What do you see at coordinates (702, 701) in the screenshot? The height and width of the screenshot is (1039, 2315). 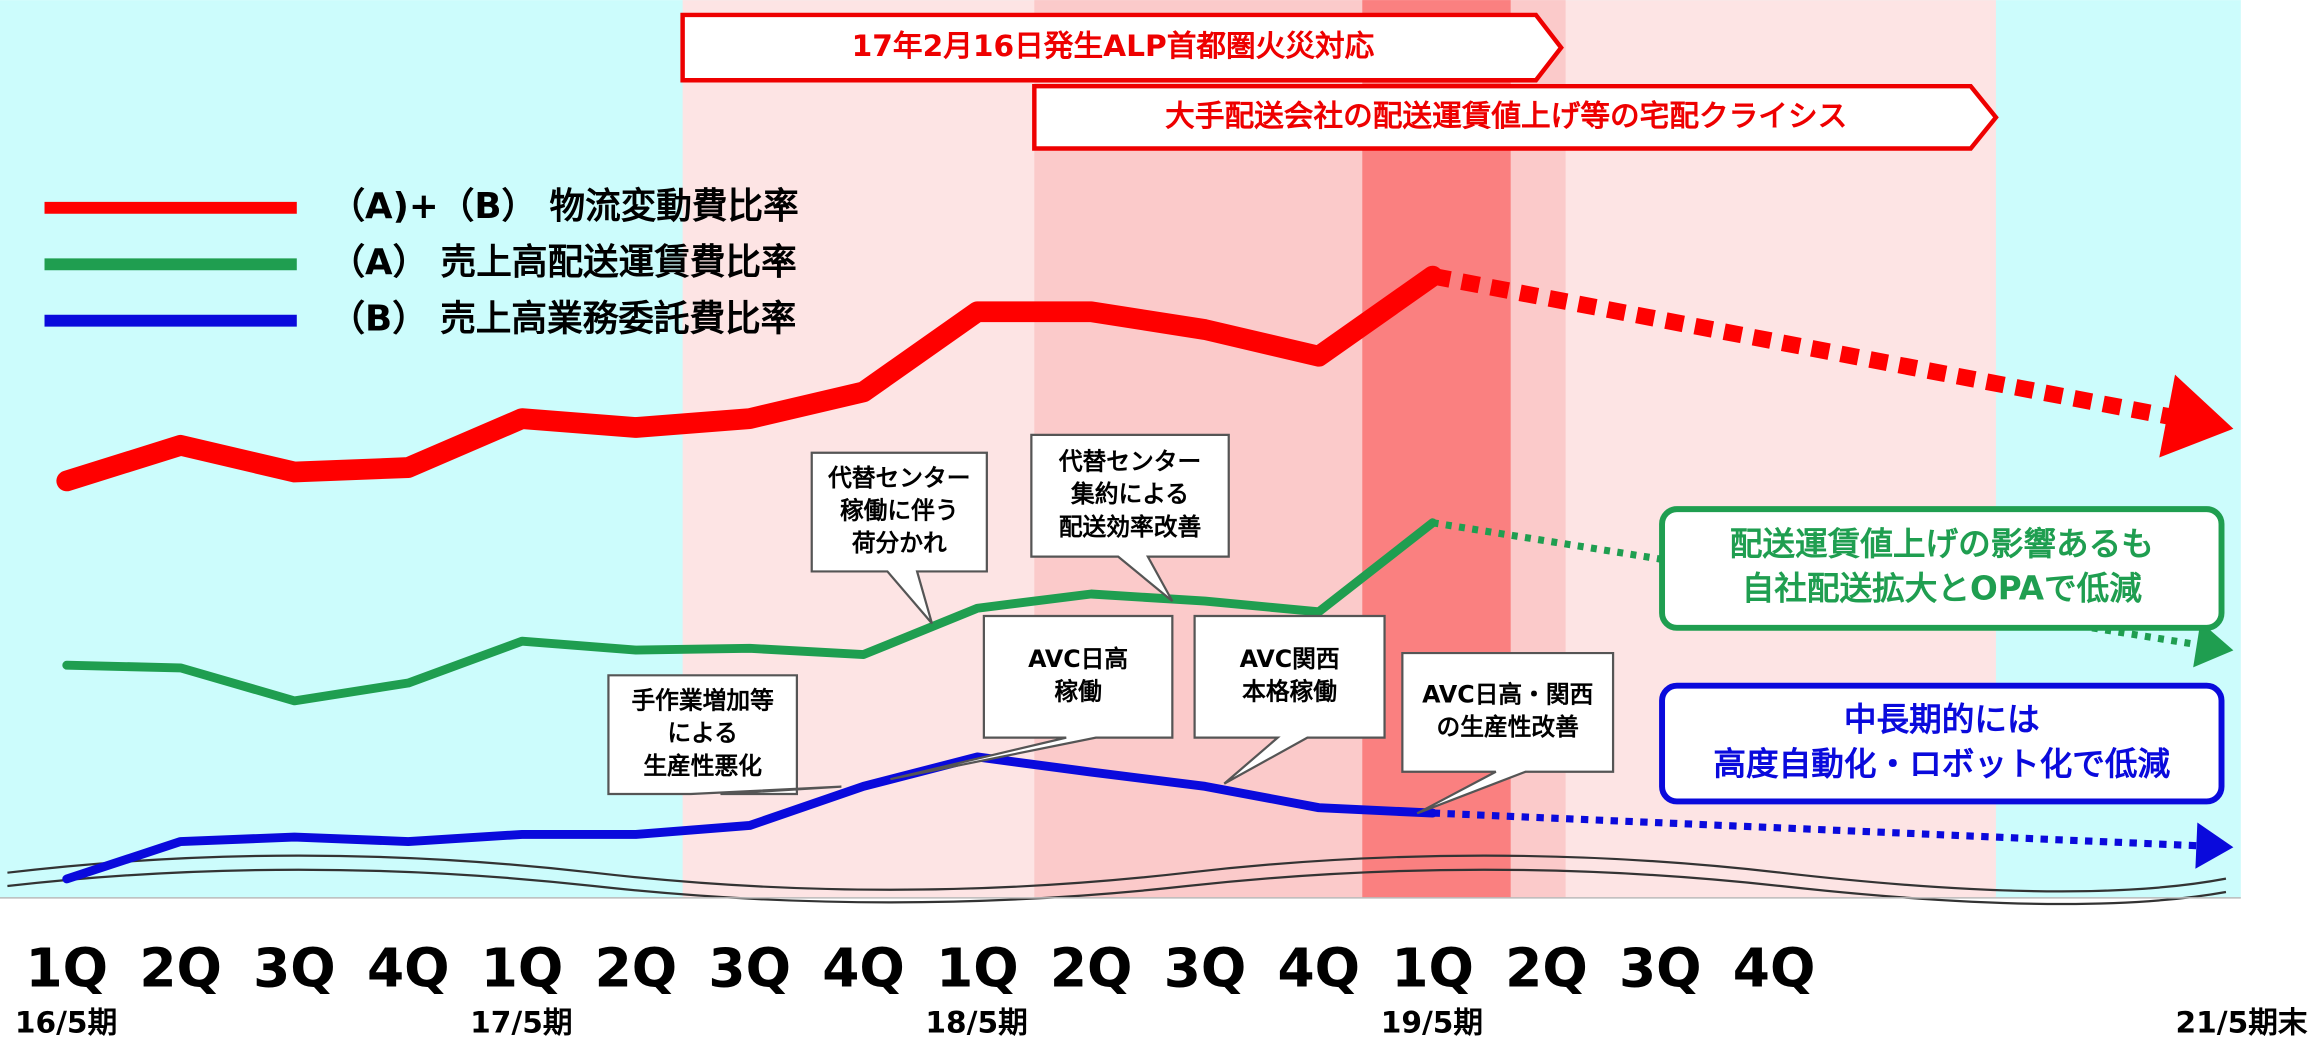 I see `callout-text: 手作業増加等` at bounding box center [702, 701].